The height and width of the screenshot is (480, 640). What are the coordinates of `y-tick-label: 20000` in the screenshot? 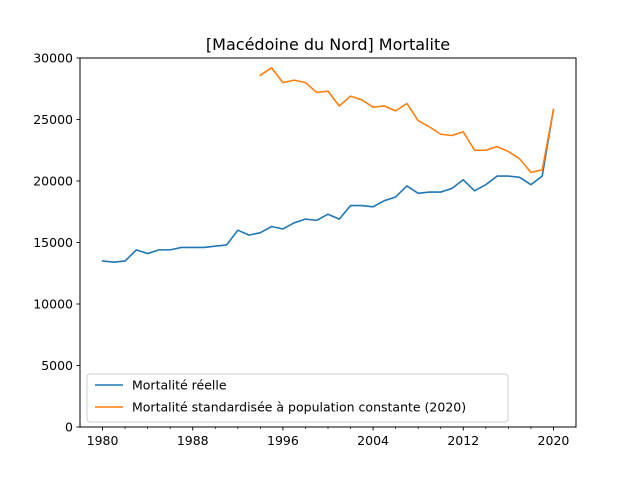 It's located at (53, 181).